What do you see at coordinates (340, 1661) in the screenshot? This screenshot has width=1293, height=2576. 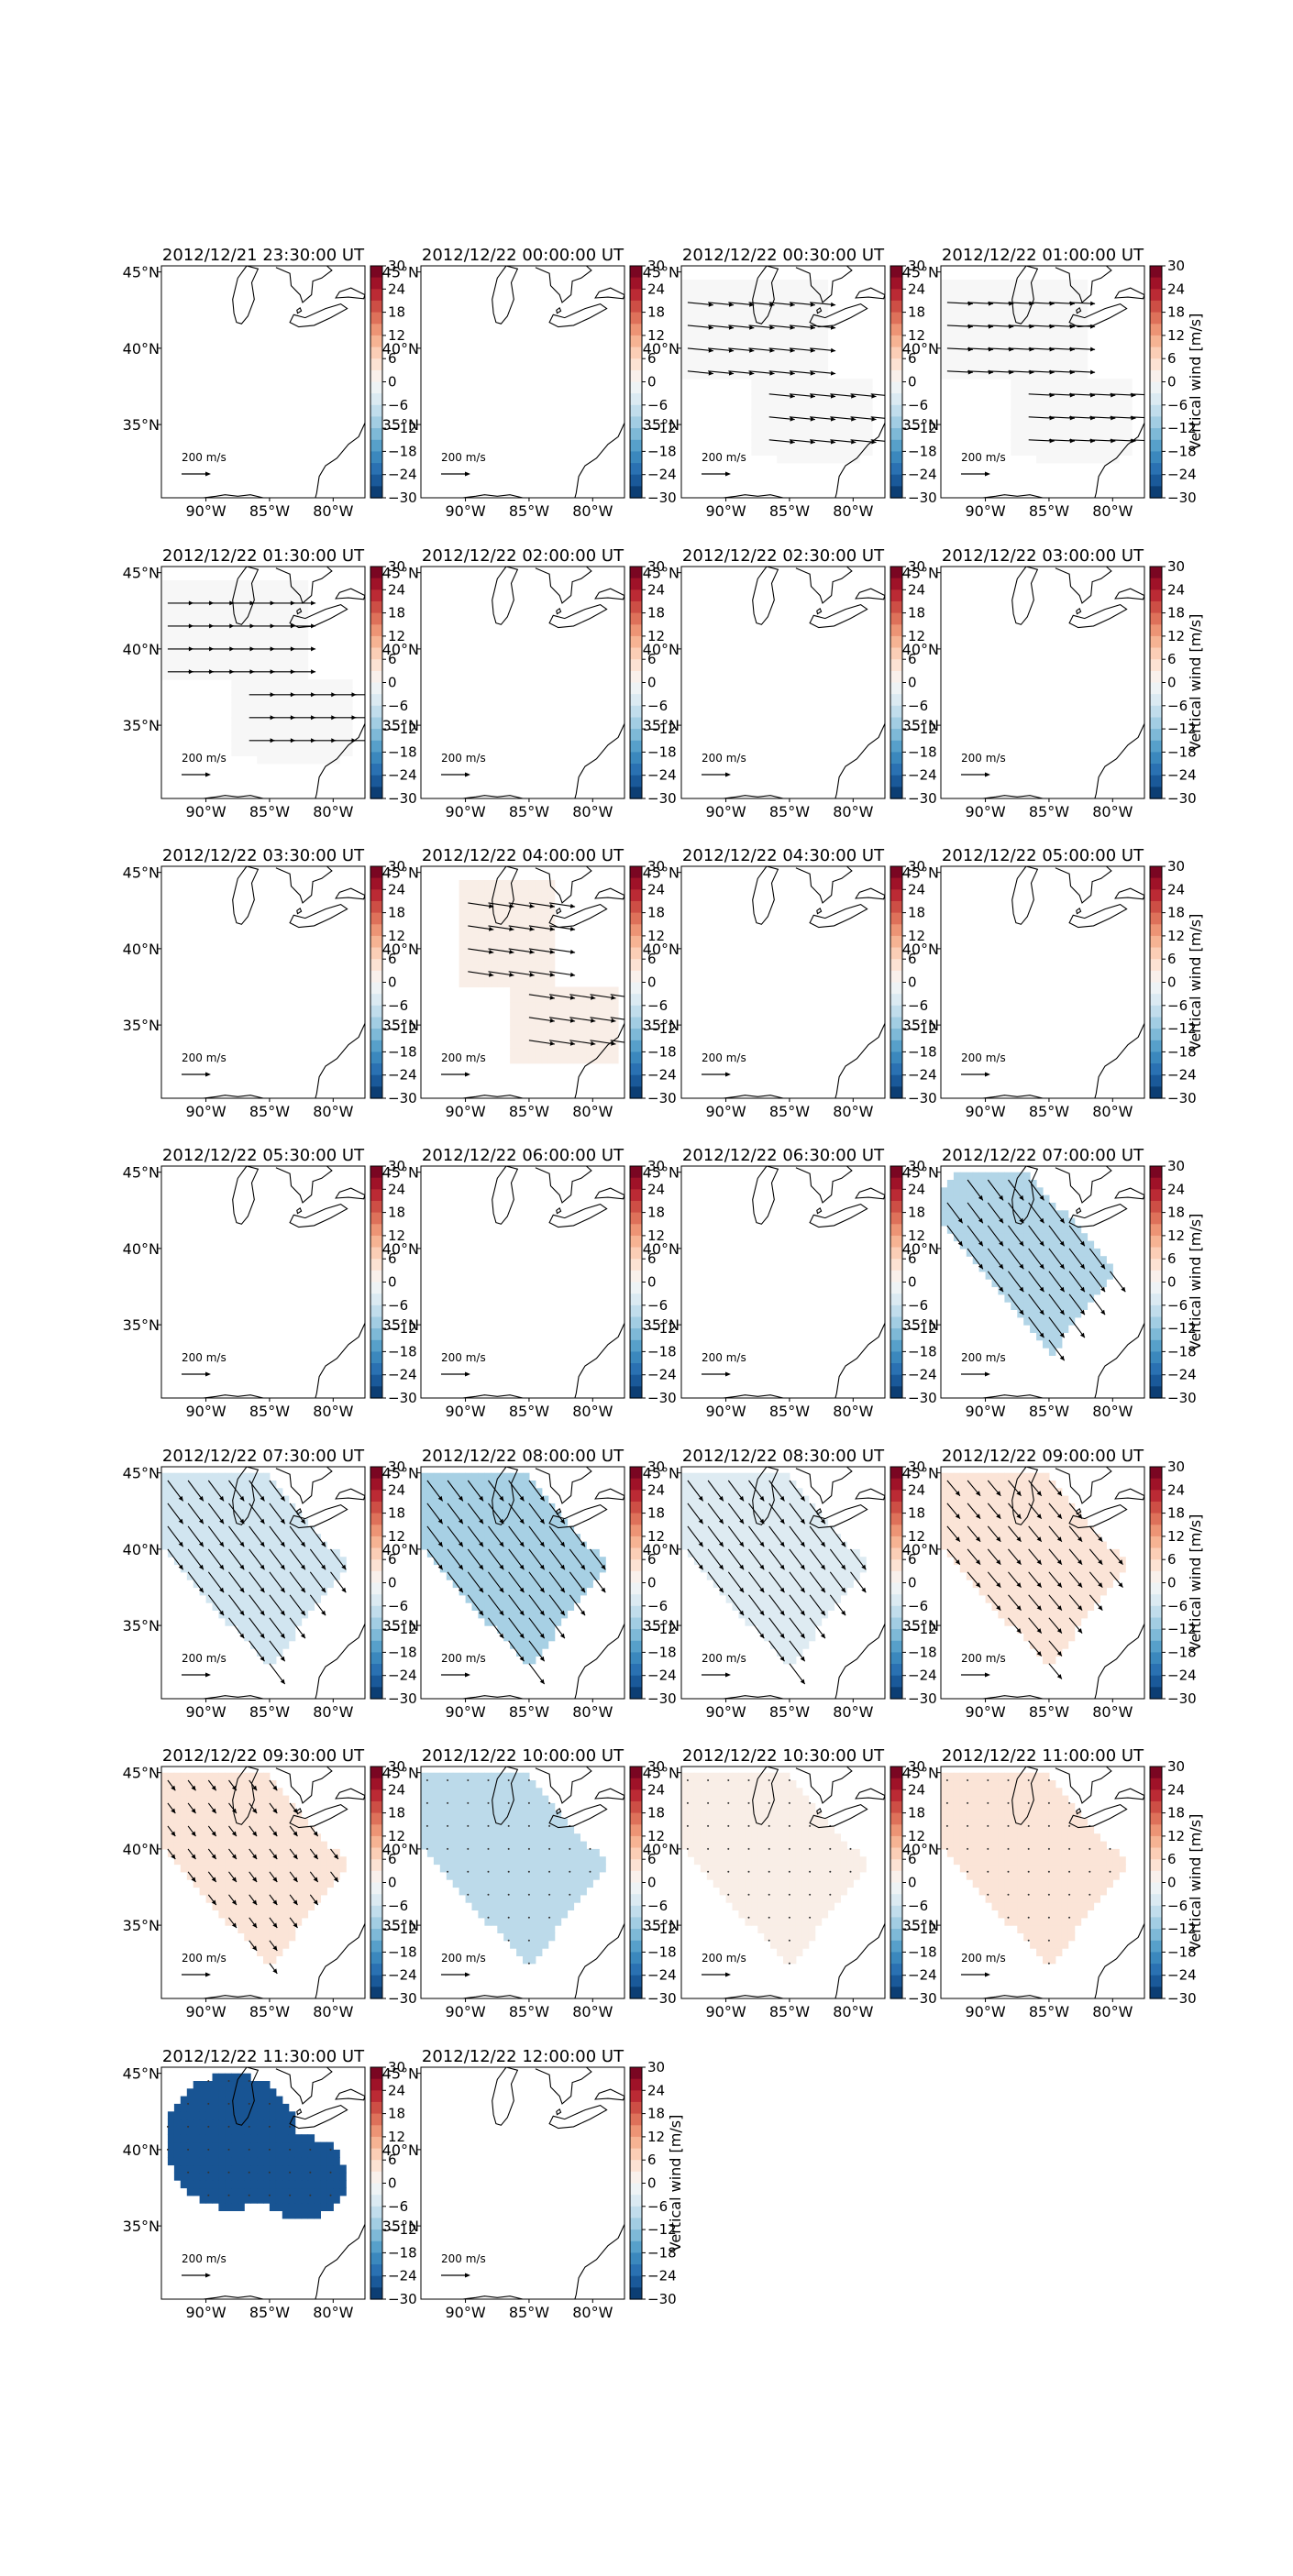 I see `atlantic-coastline` at bounding box center [340, 1661].